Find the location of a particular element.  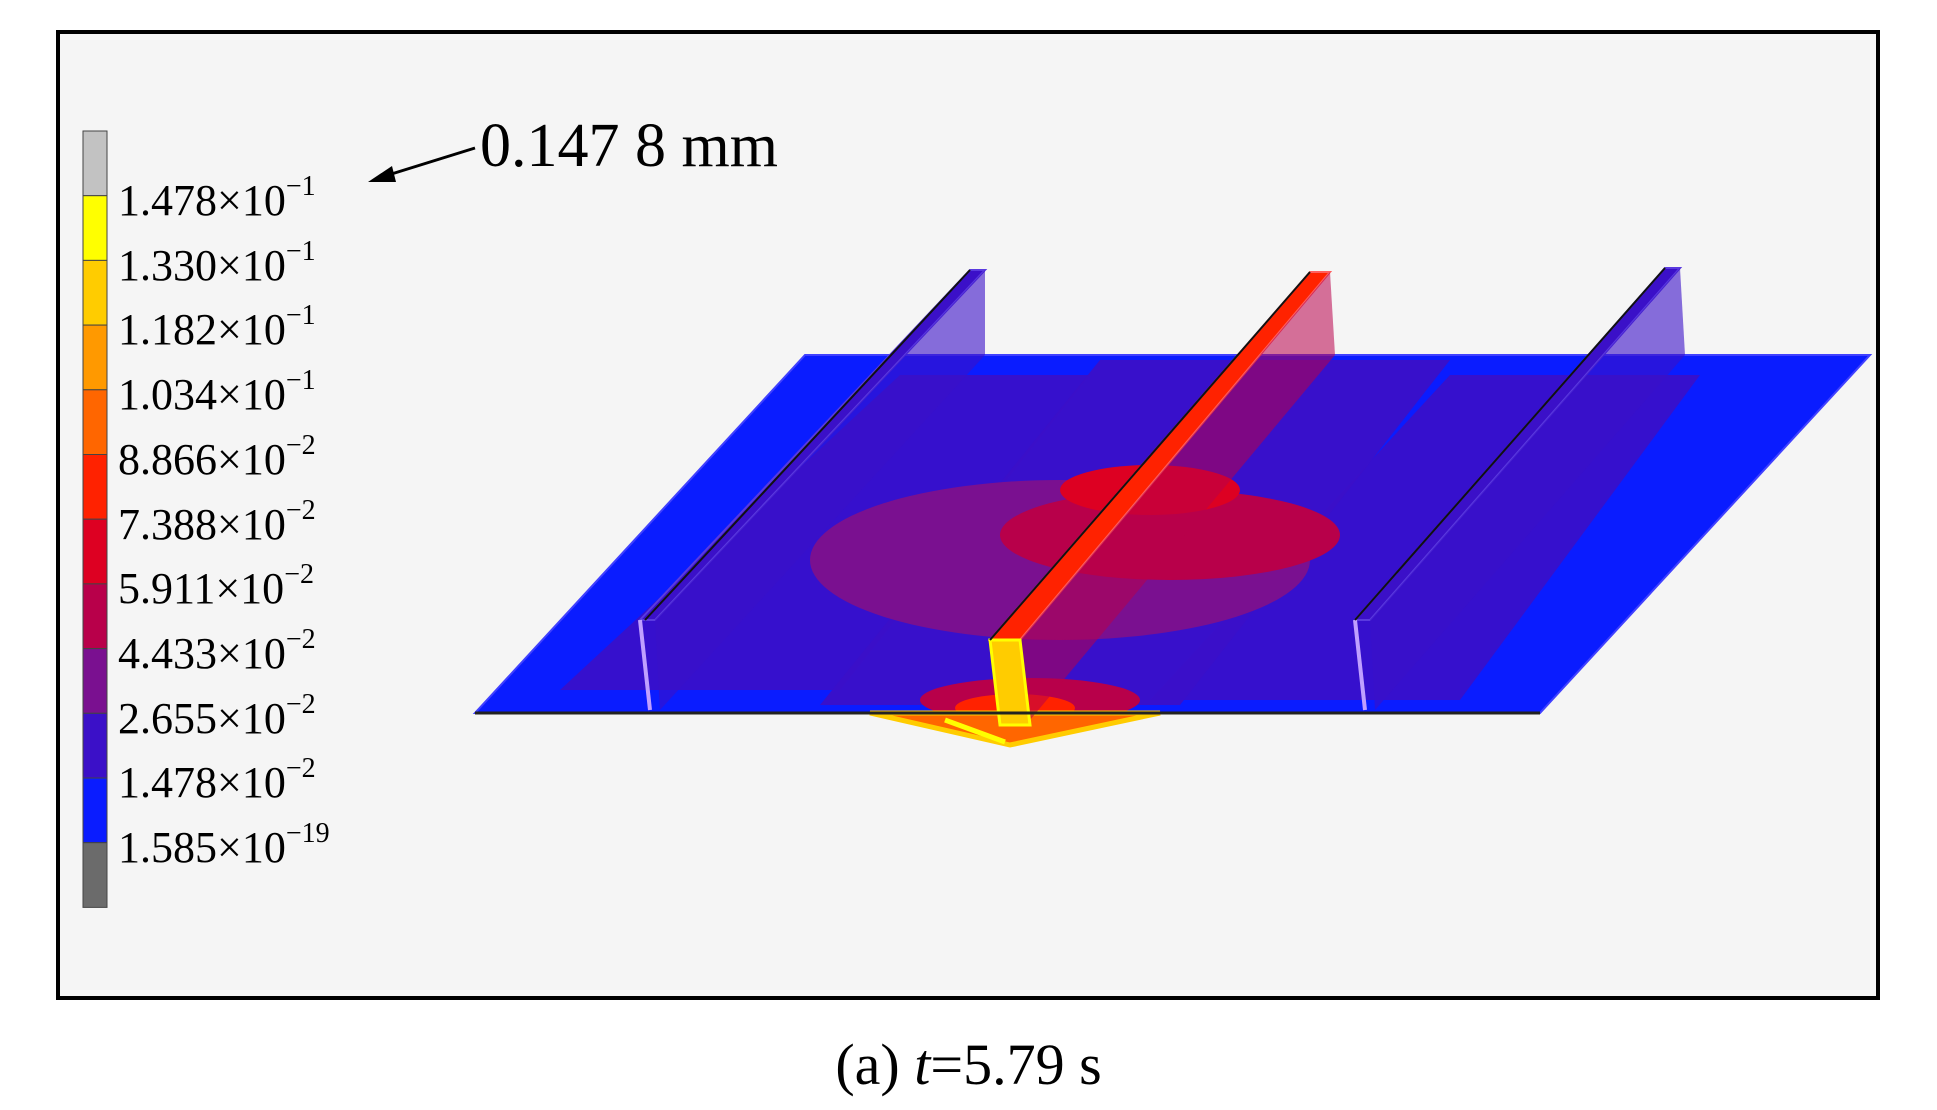

legend-color-bar is located at coordinates (95, 519).